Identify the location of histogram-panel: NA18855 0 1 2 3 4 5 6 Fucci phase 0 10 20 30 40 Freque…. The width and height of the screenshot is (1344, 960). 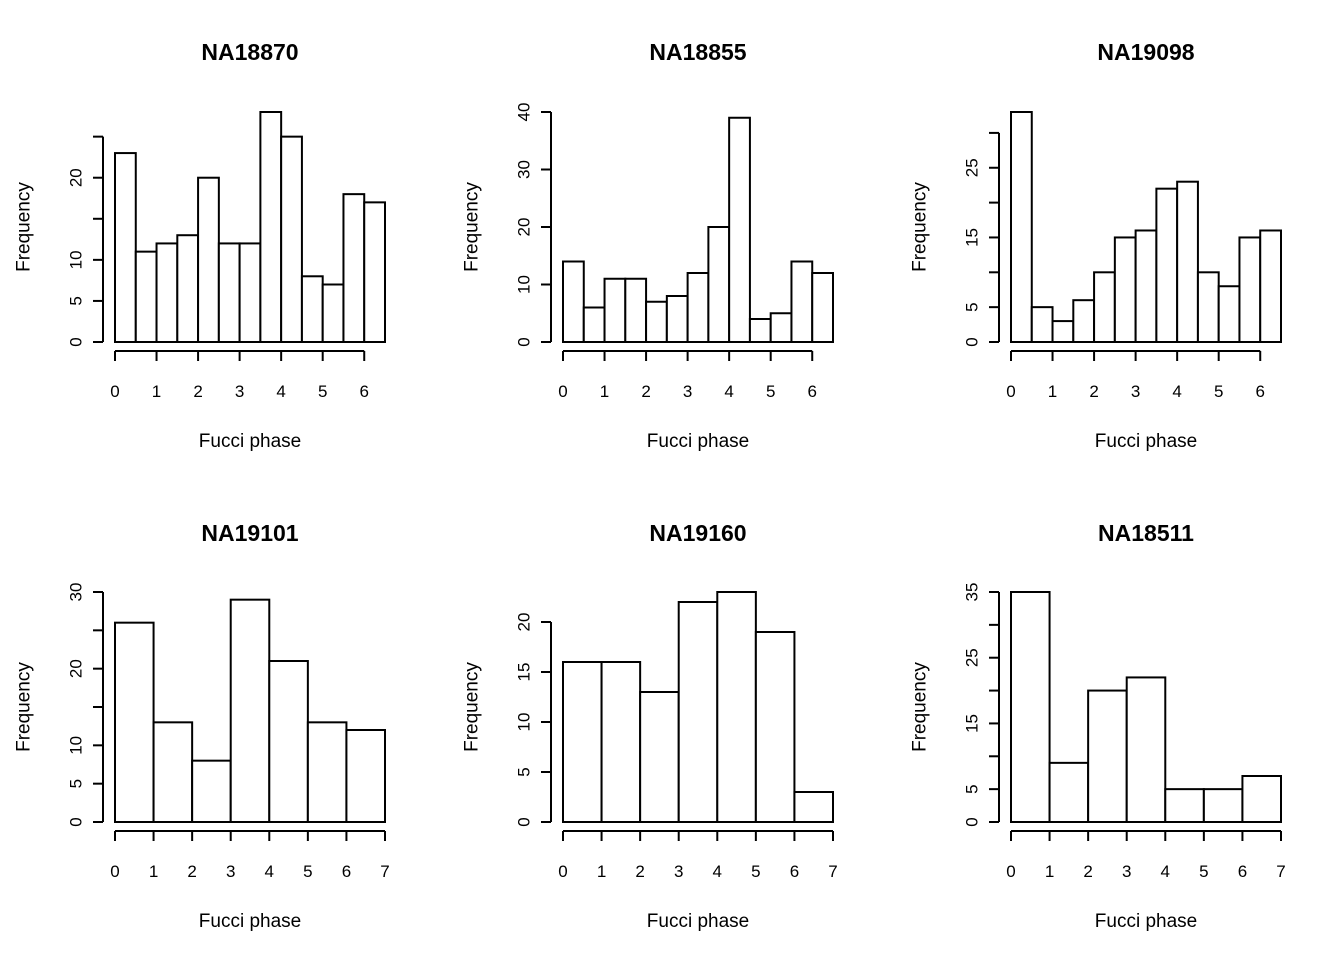
(648, 245).